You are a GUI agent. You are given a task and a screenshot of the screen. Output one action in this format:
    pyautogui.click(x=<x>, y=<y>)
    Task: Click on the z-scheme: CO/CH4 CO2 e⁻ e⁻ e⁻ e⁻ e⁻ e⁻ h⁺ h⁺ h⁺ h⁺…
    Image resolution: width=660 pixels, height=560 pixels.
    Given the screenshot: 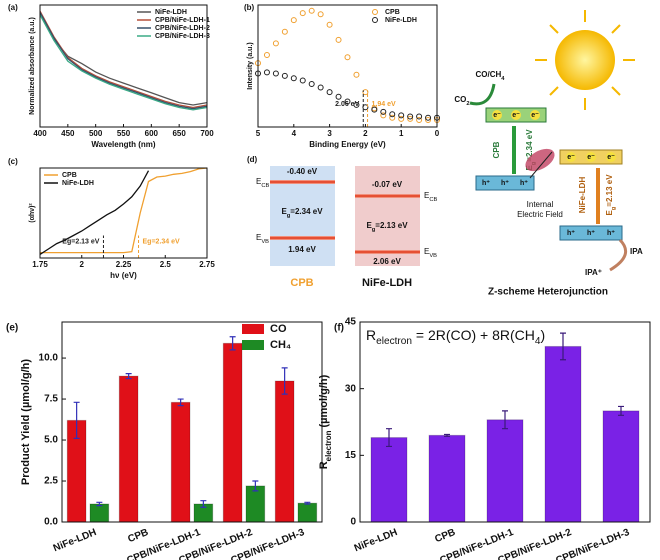 What is the action you would take?
    pyautogui.click(x=548, y=154)
    